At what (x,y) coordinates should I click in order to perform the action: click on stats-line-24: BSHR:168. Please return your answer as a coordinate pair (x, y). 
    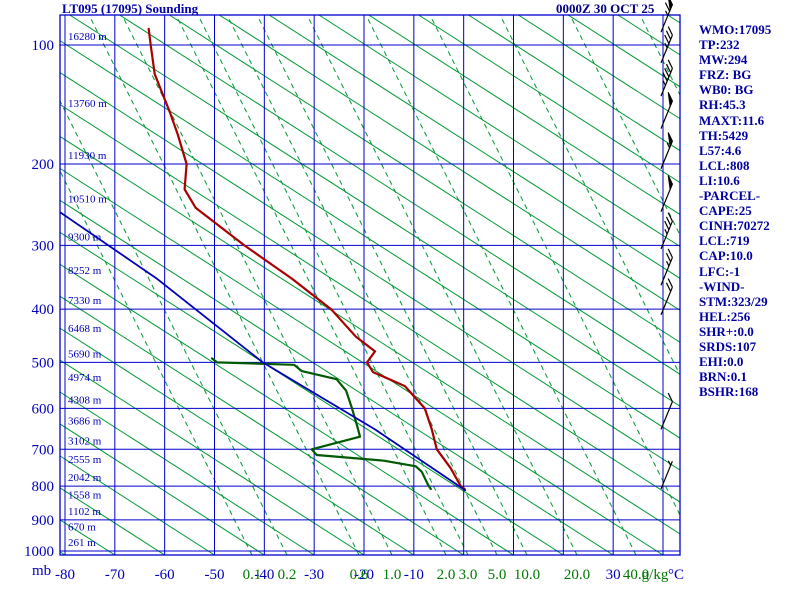
    Looking at the image, I should click on (729, 392).